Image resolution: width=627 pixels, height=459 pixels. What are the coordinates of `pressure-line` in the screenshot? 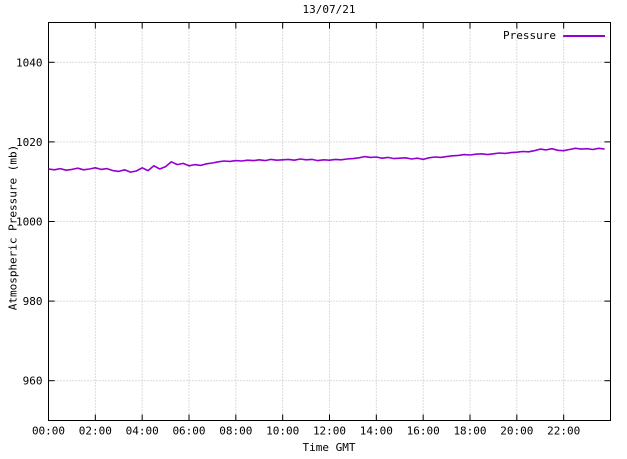 It's located at (326, 160).